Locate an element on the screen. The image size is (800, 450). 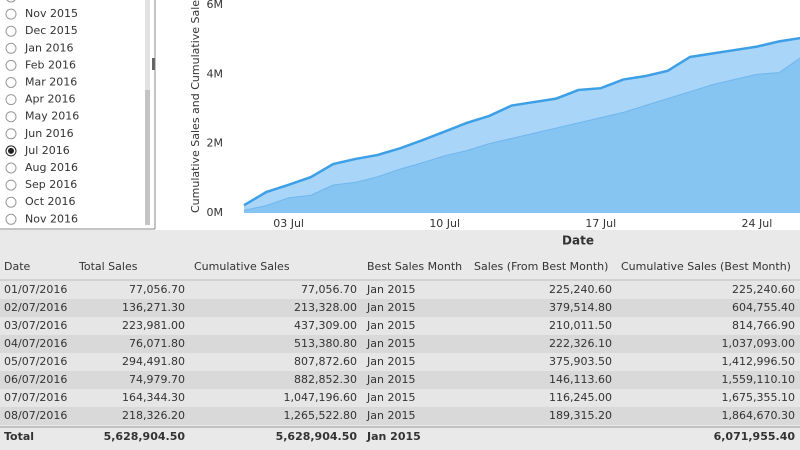
table-cell: 189,315.20 is located at coordinates (580, 415).